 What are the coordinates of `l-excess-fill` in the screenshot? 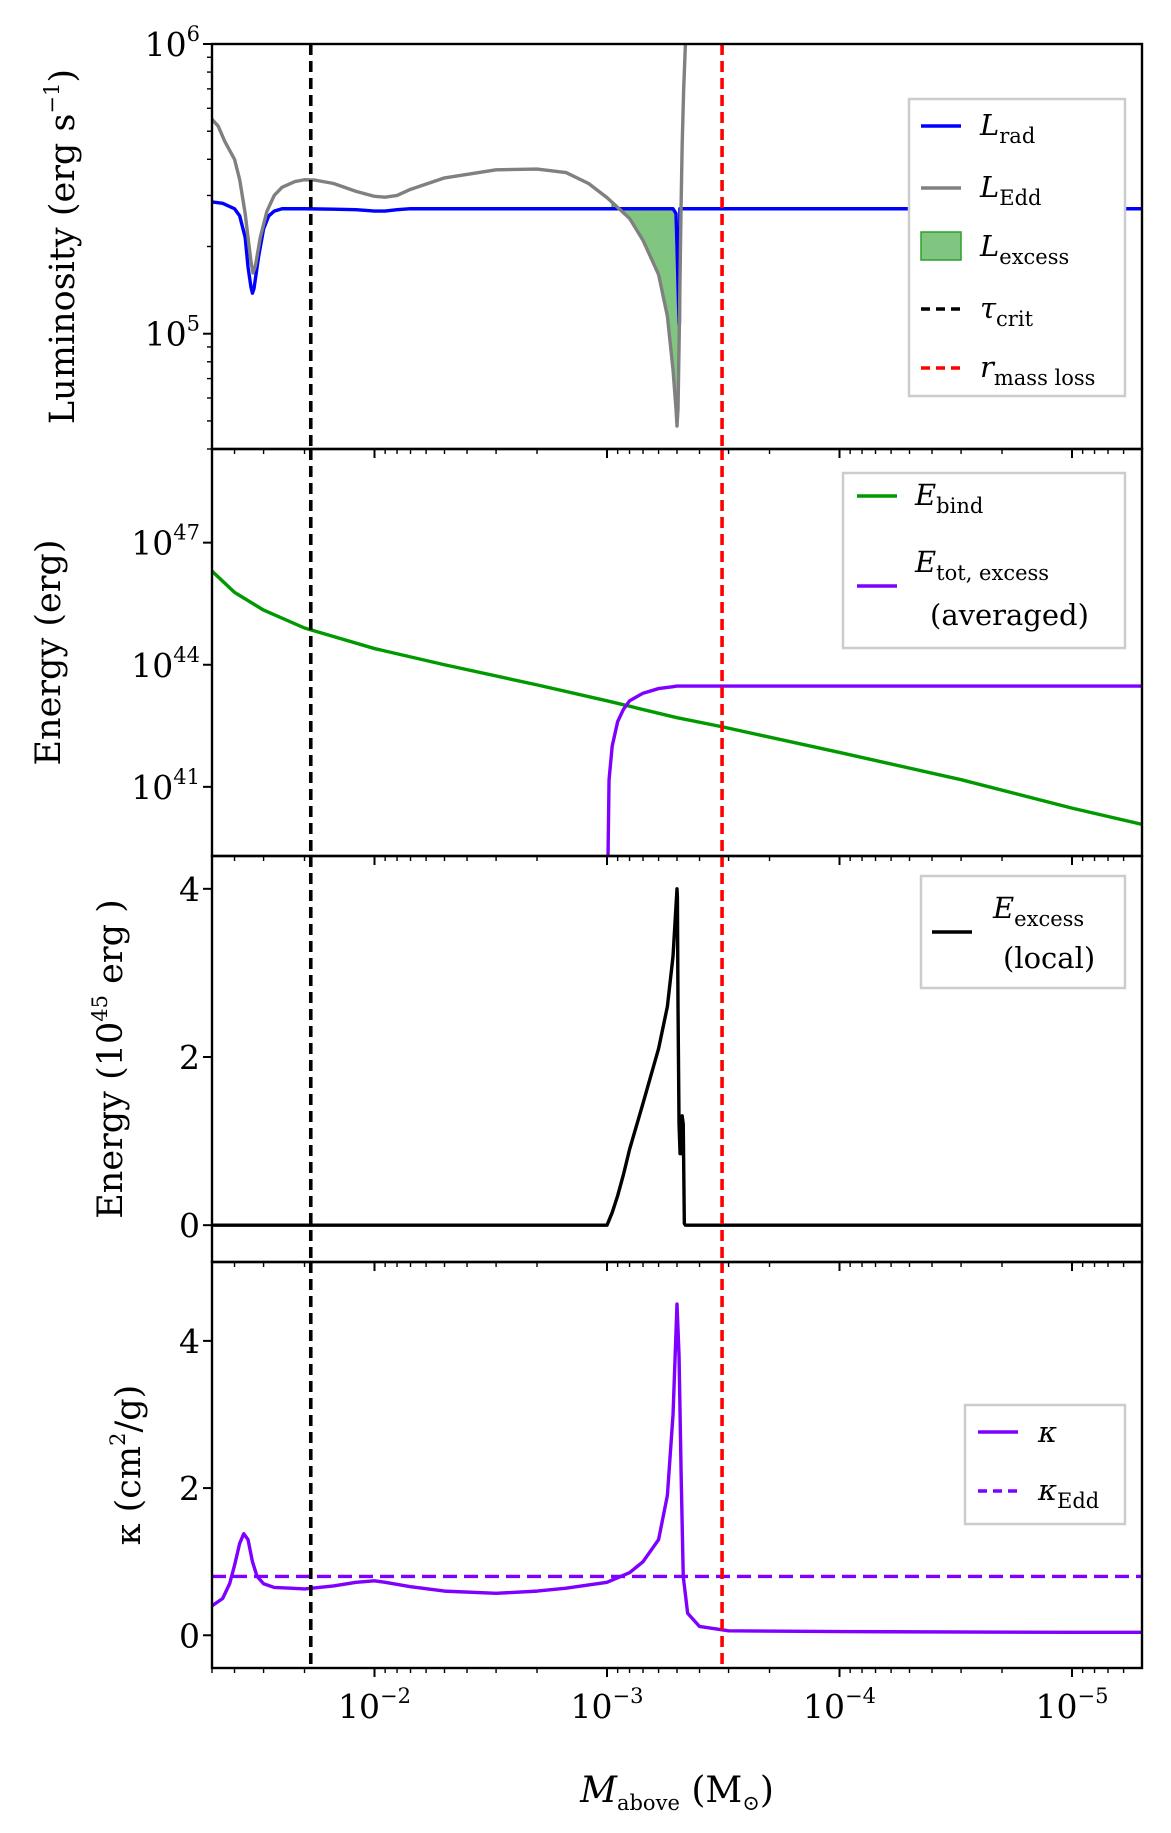 It's located at (645, 311).